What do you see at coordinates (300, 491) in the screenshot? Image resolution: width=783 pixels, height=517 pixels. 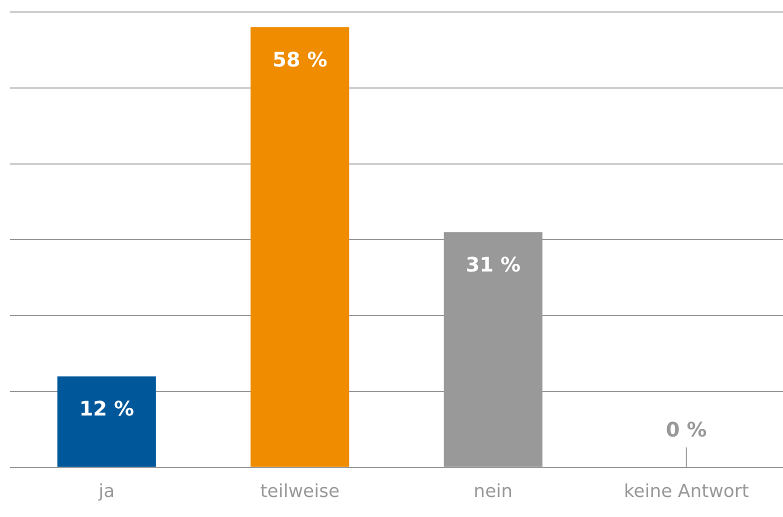 I see `x-tick-label: teilweise` at bounding box center [300, 491].